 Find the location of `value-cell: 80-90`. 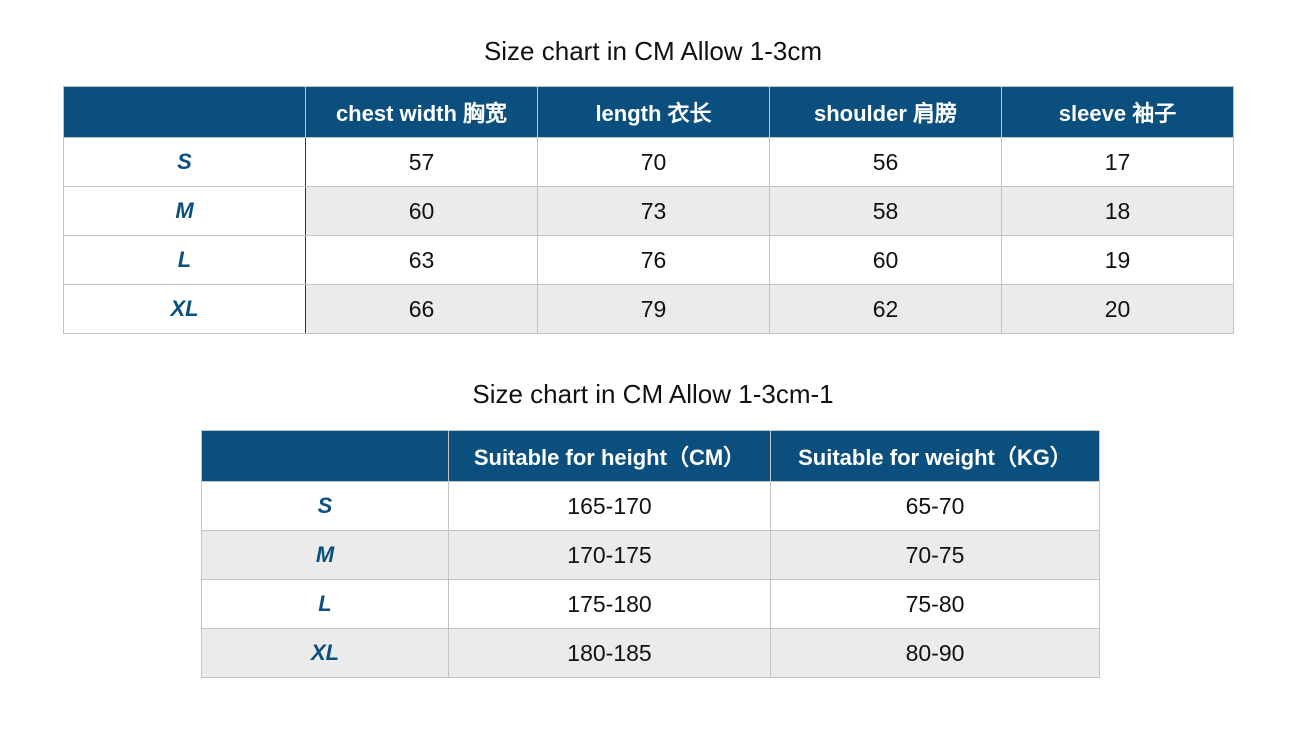

value-cell: 80-90 is located at coordinates (935, 653).